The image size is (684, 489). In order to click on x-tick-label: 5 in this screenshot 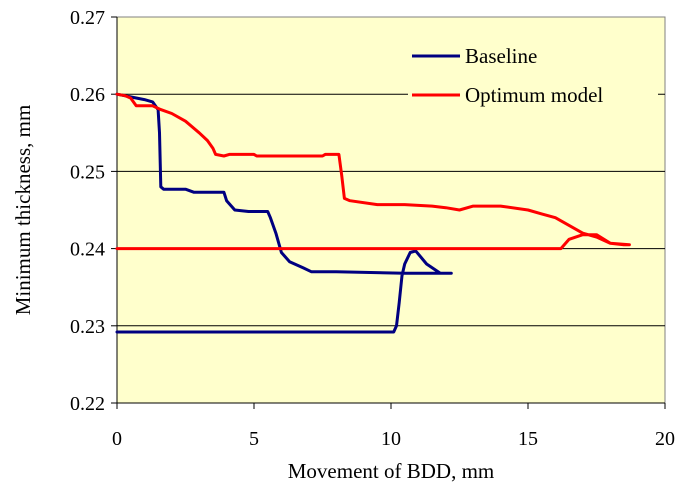, I will do `click(254, 439)`.